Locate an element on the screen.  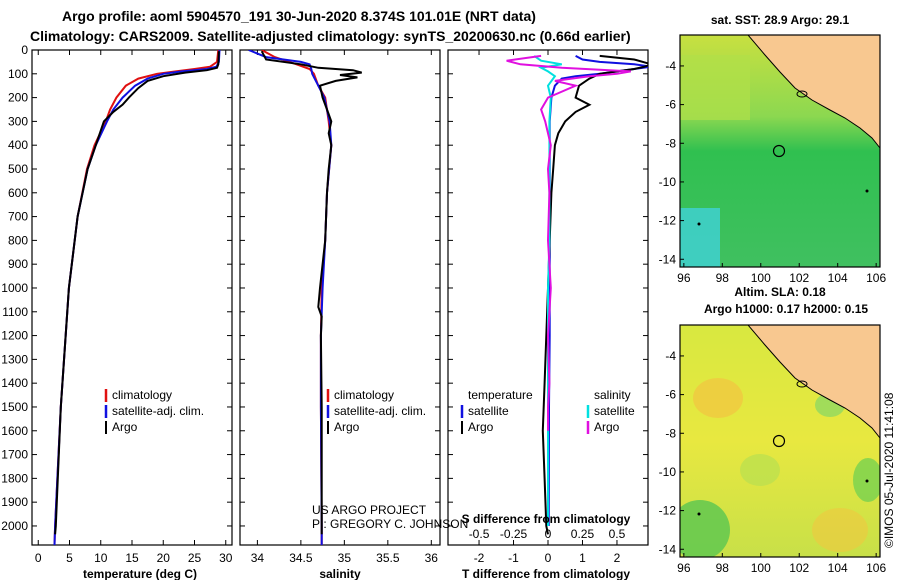
series-line-satellite-s is located at coordinates (547, 290).